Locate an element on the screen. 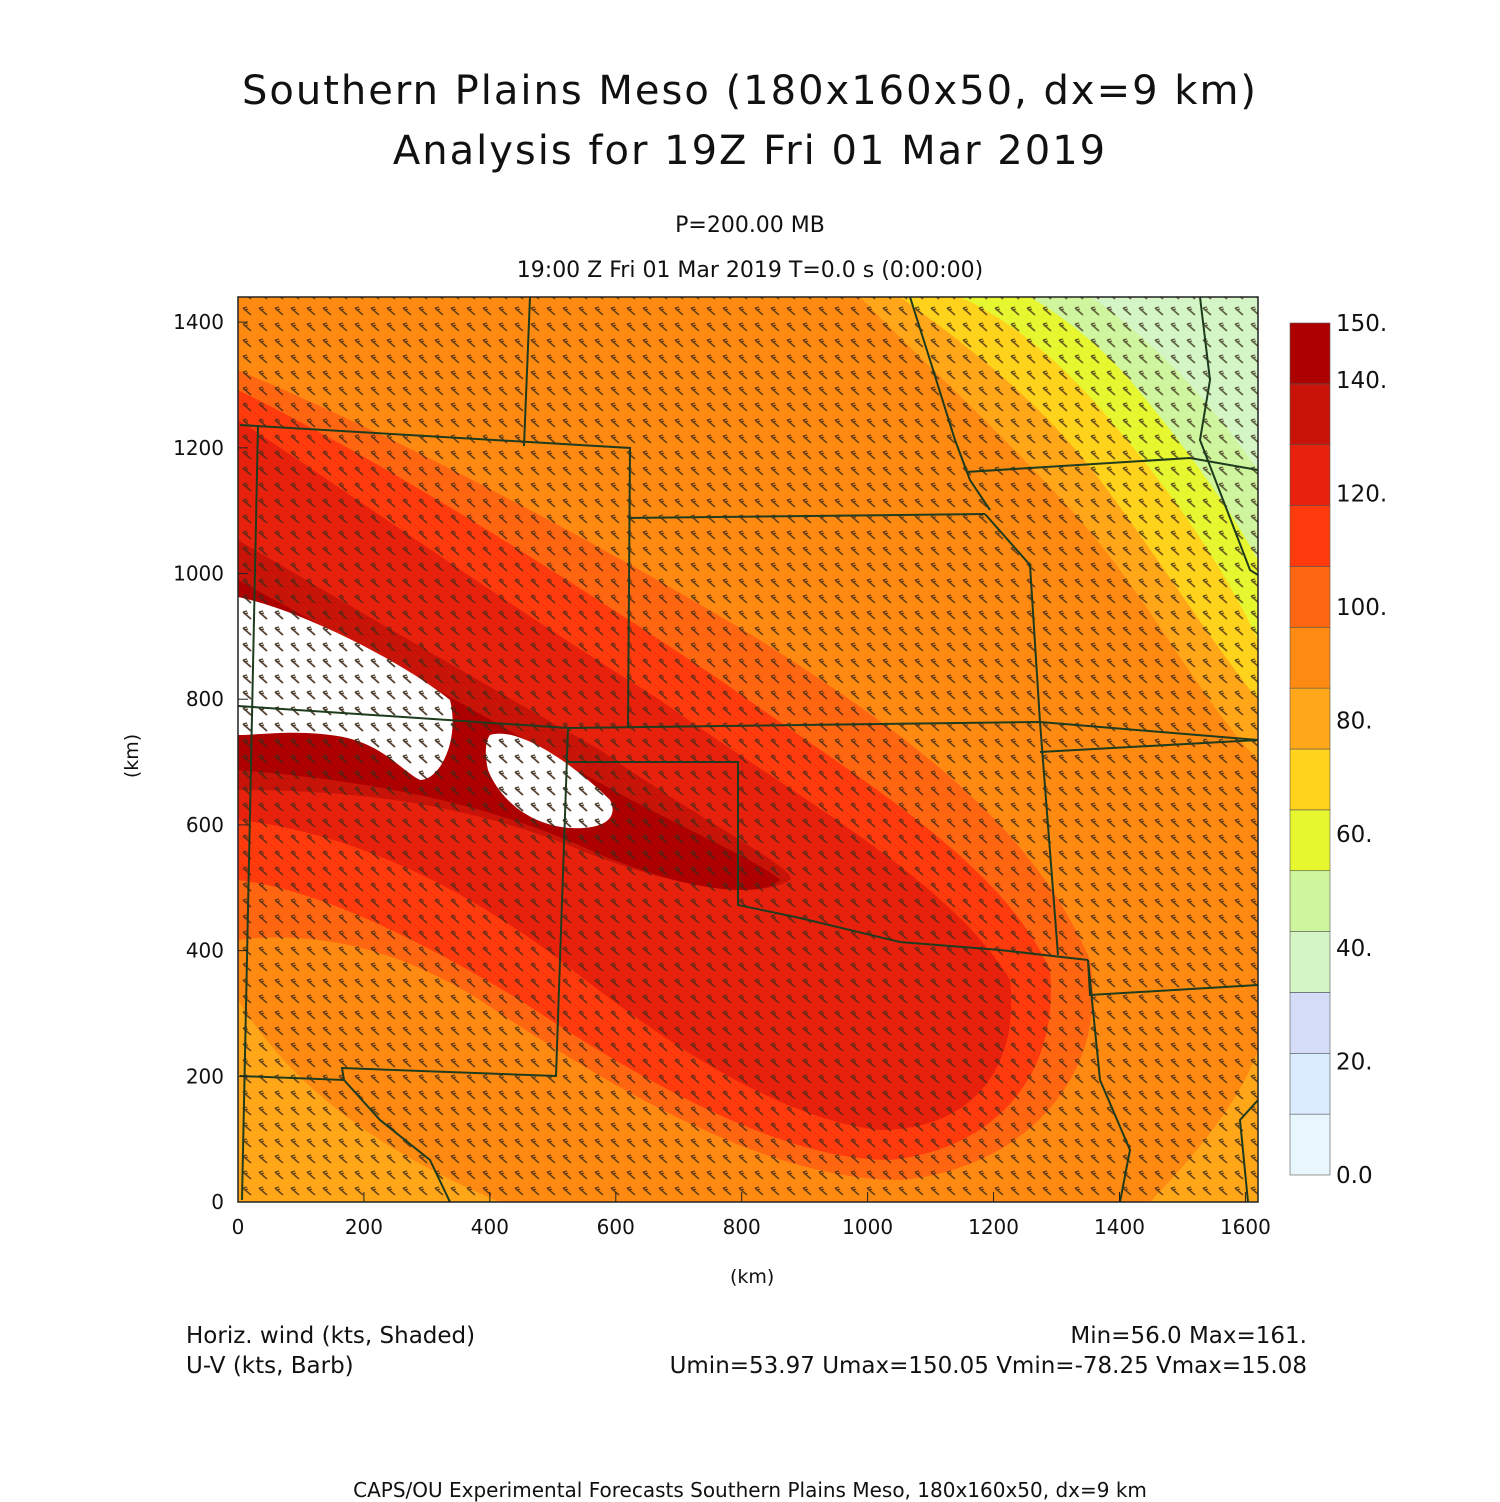 The height and width of the screenshot is (1502, 1500). x-tick-label: 800 is located at coordinates (742, 1227).